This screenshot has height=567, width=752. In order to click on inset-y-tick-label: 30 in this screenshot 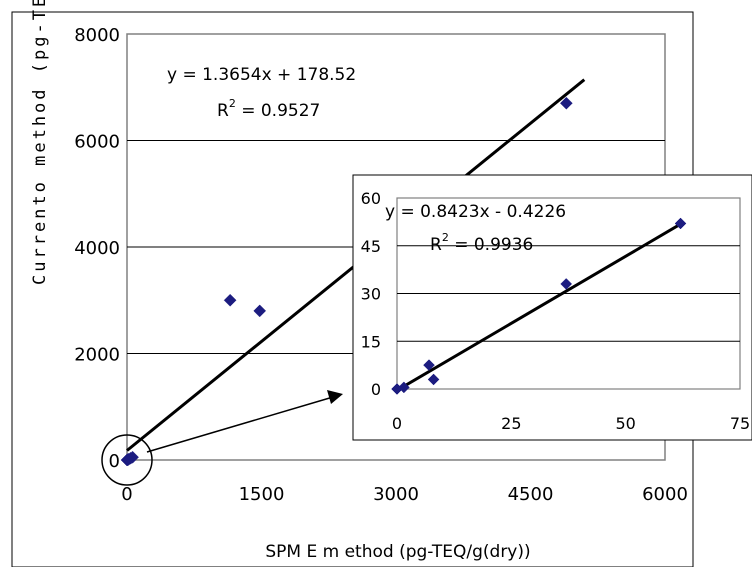, I will do `click(371, 294)`.